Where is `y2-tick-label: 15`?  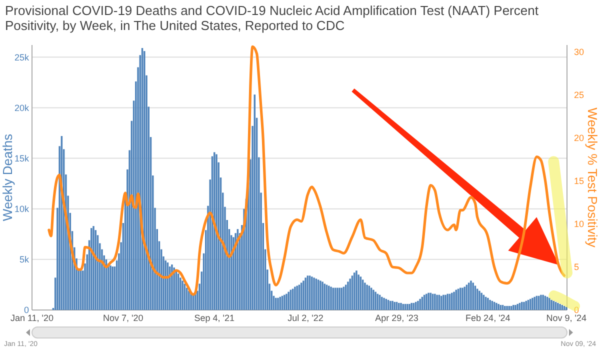 y2-tick-label: 15 is located at coordinates (579, 181).